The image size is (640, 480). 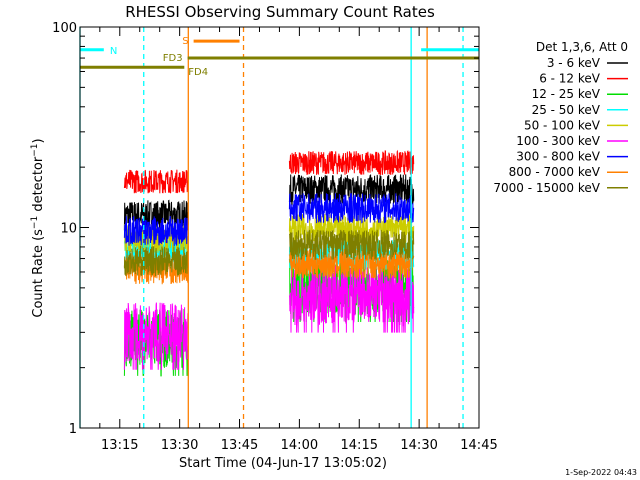 What do you see at coordinates (359, 445) in the screenshot?
I see `x-tick-label: 14:15` at bounding box center [359, 445].